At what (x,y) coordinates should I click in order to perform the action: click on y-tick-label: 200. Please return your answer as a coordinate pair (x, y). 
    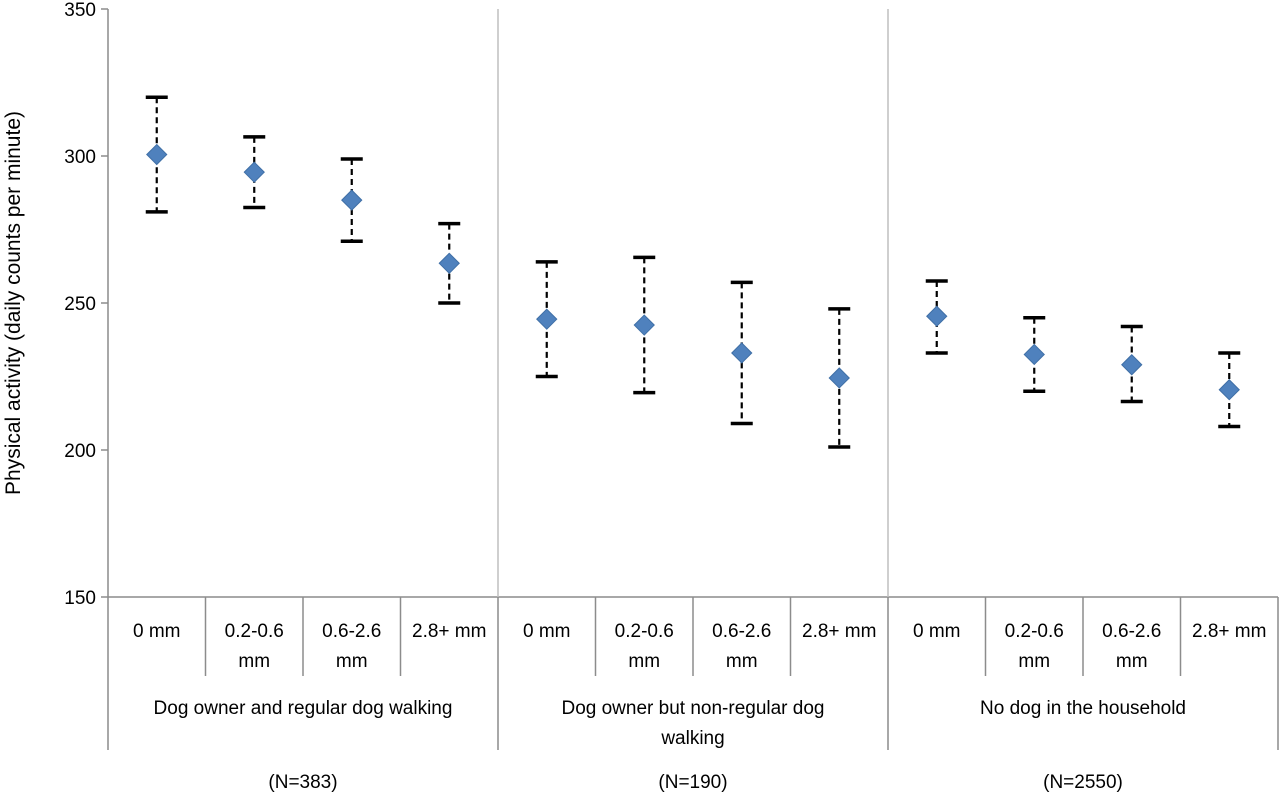
    Looking at the image, I should click on (80, 451).